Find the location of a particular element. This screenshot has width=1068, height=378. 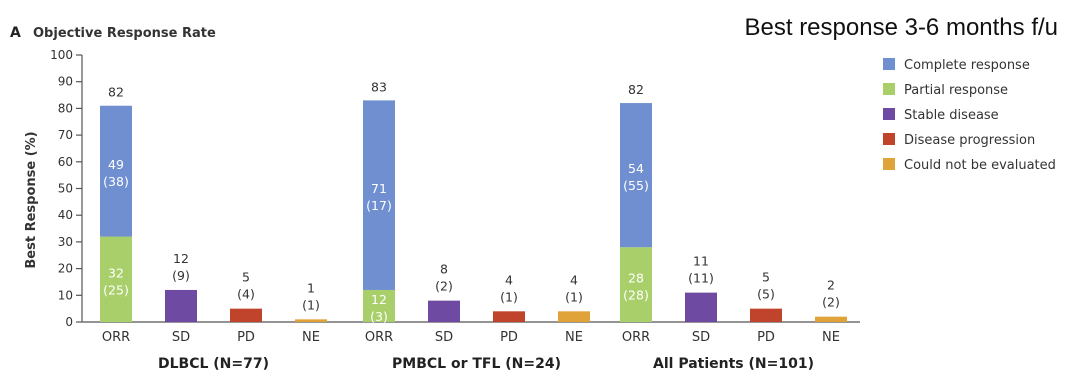

group-label: PMBCL or TFL (N=24) is located at coordinates (476, 364).